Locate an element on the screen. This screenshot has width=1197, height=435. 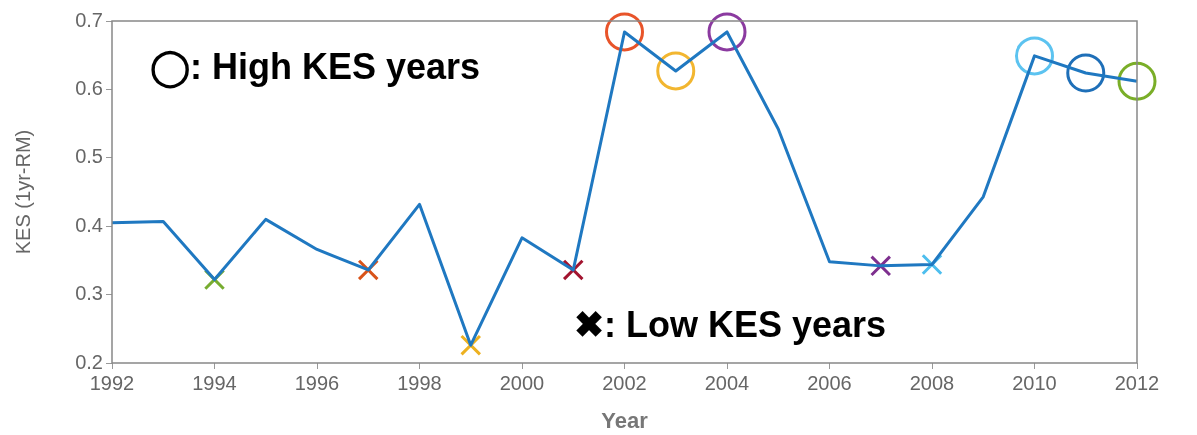
x-tick-label: 1998 is located at coordinates (419, 382).